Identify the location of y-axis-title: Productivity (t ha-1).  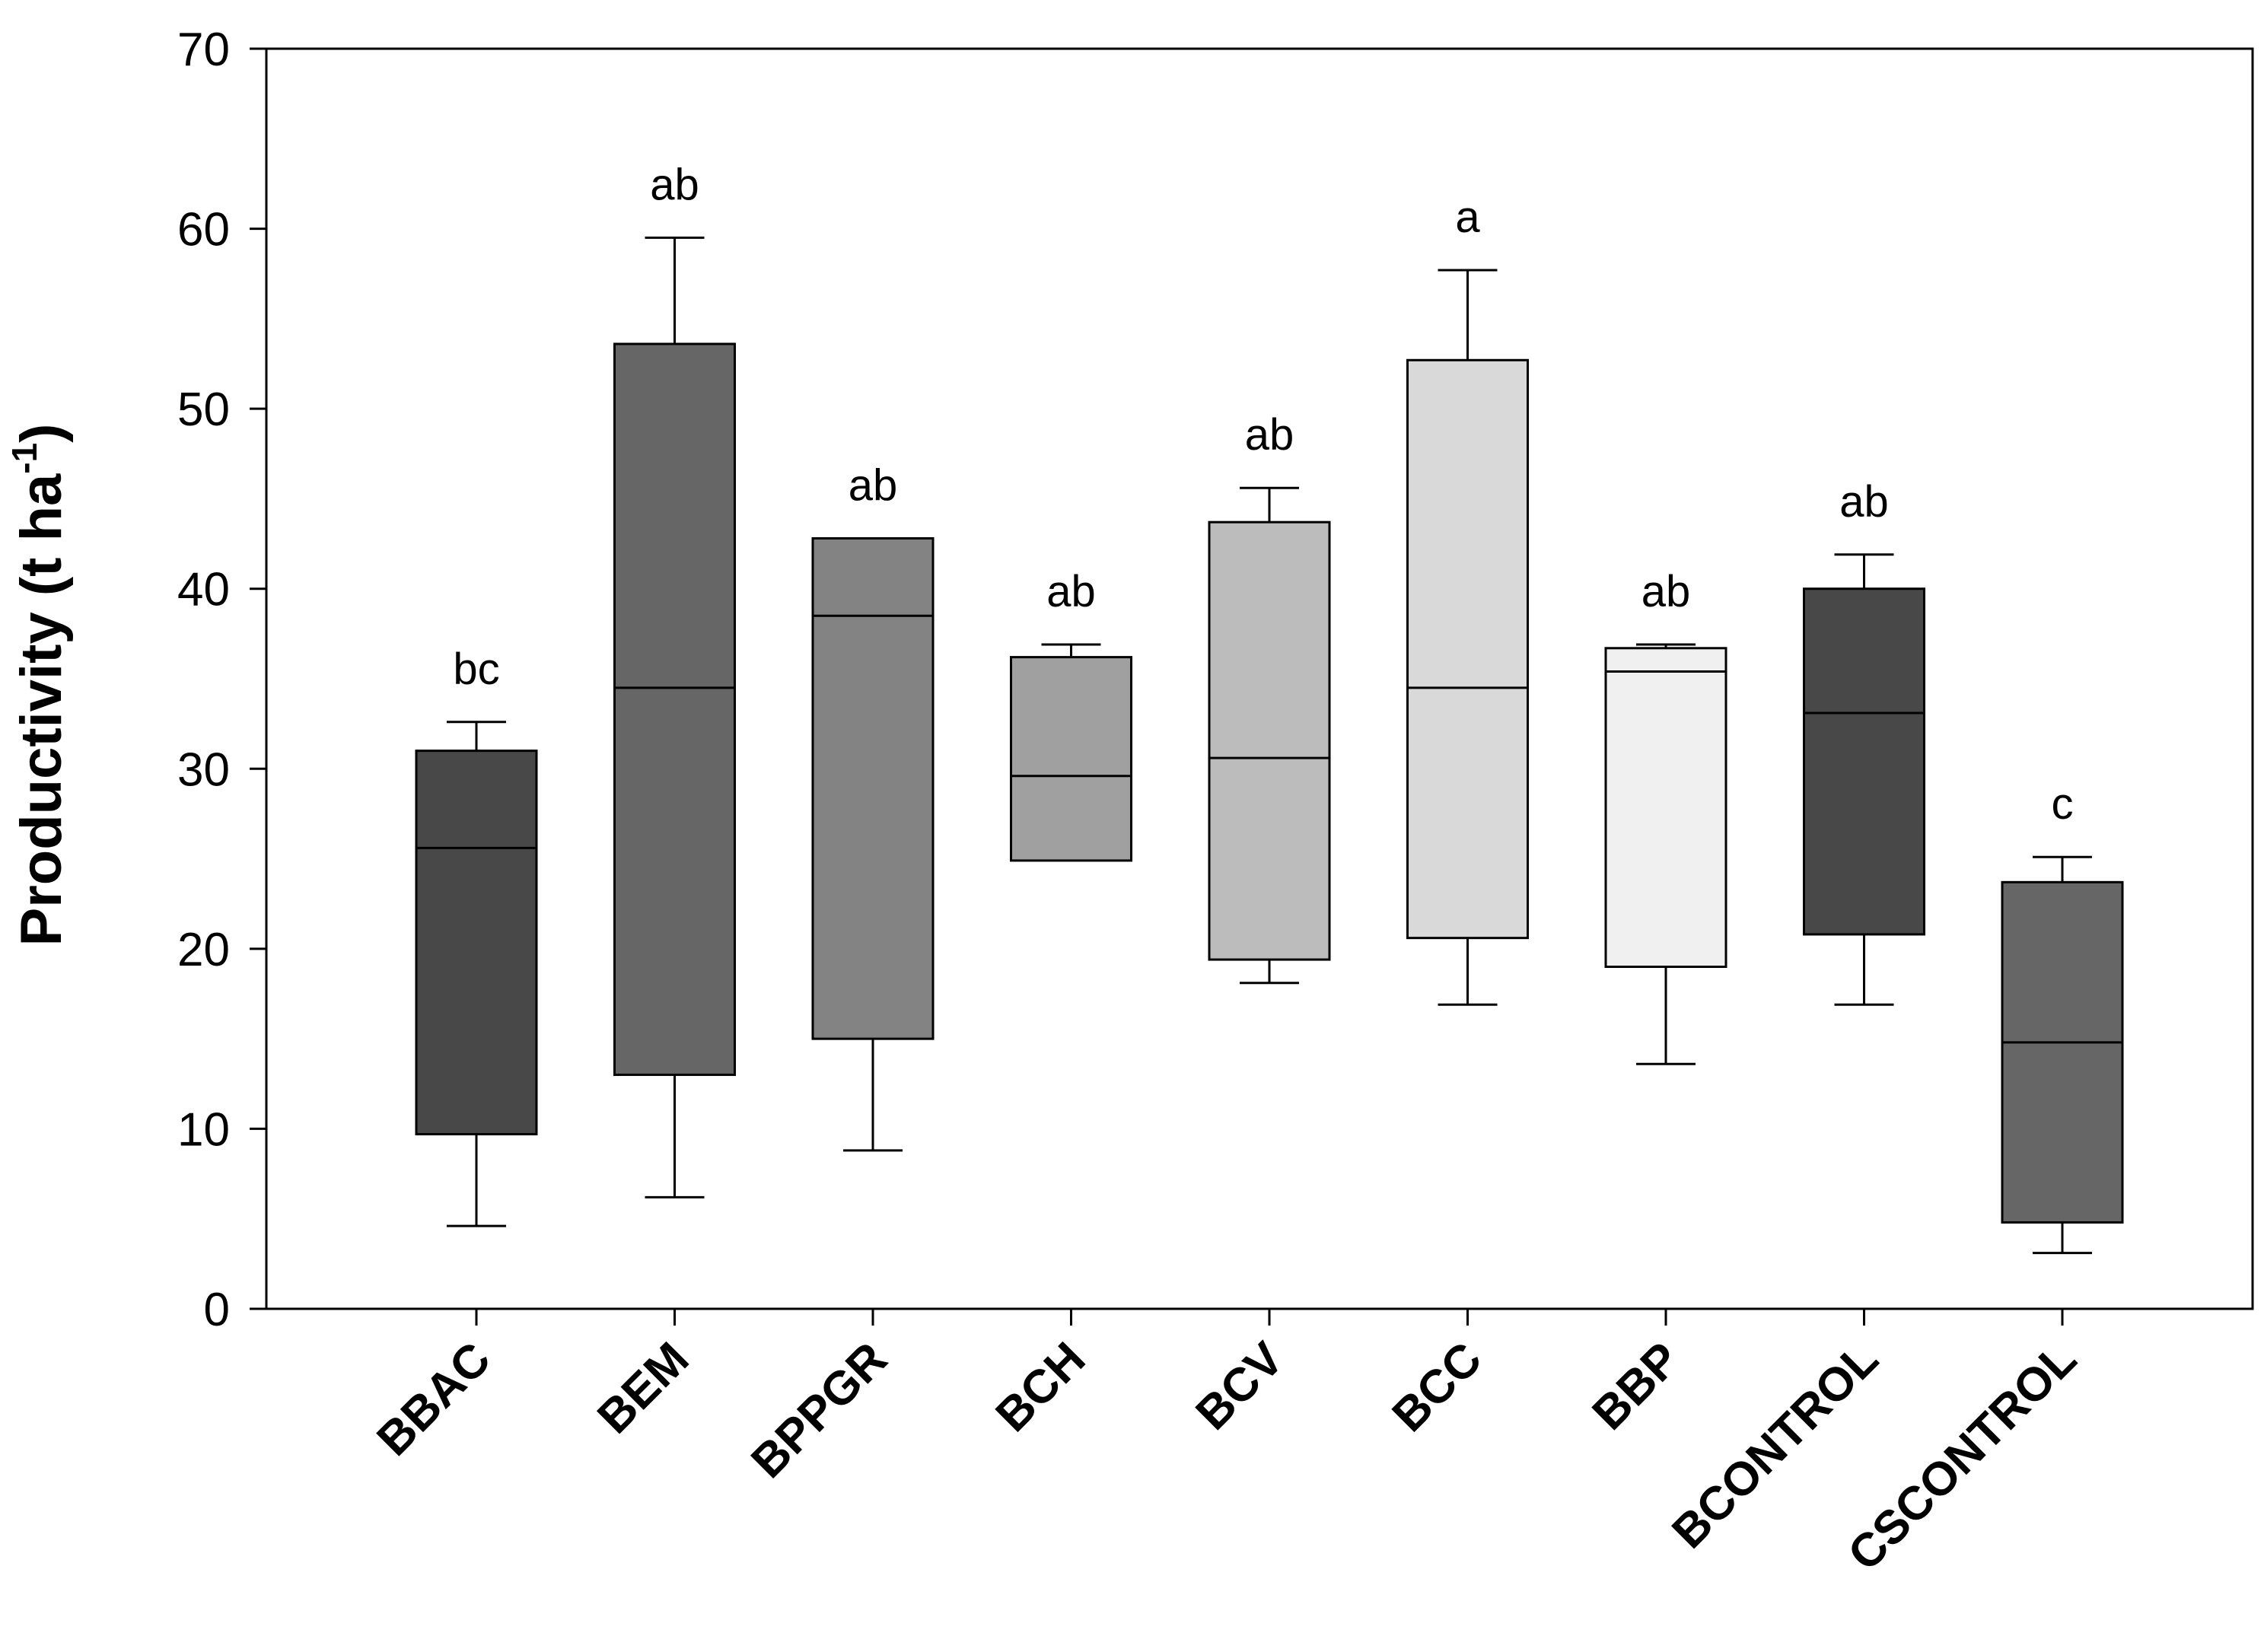
(39, 685).